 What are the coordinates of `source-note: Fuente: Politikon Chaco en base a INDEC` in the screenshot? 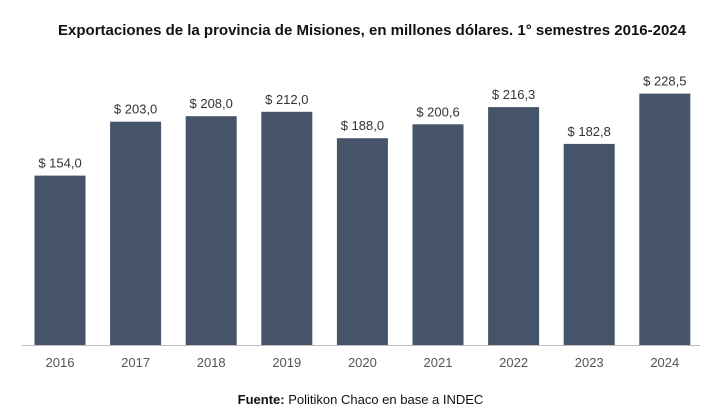 It's located at (360, 399).